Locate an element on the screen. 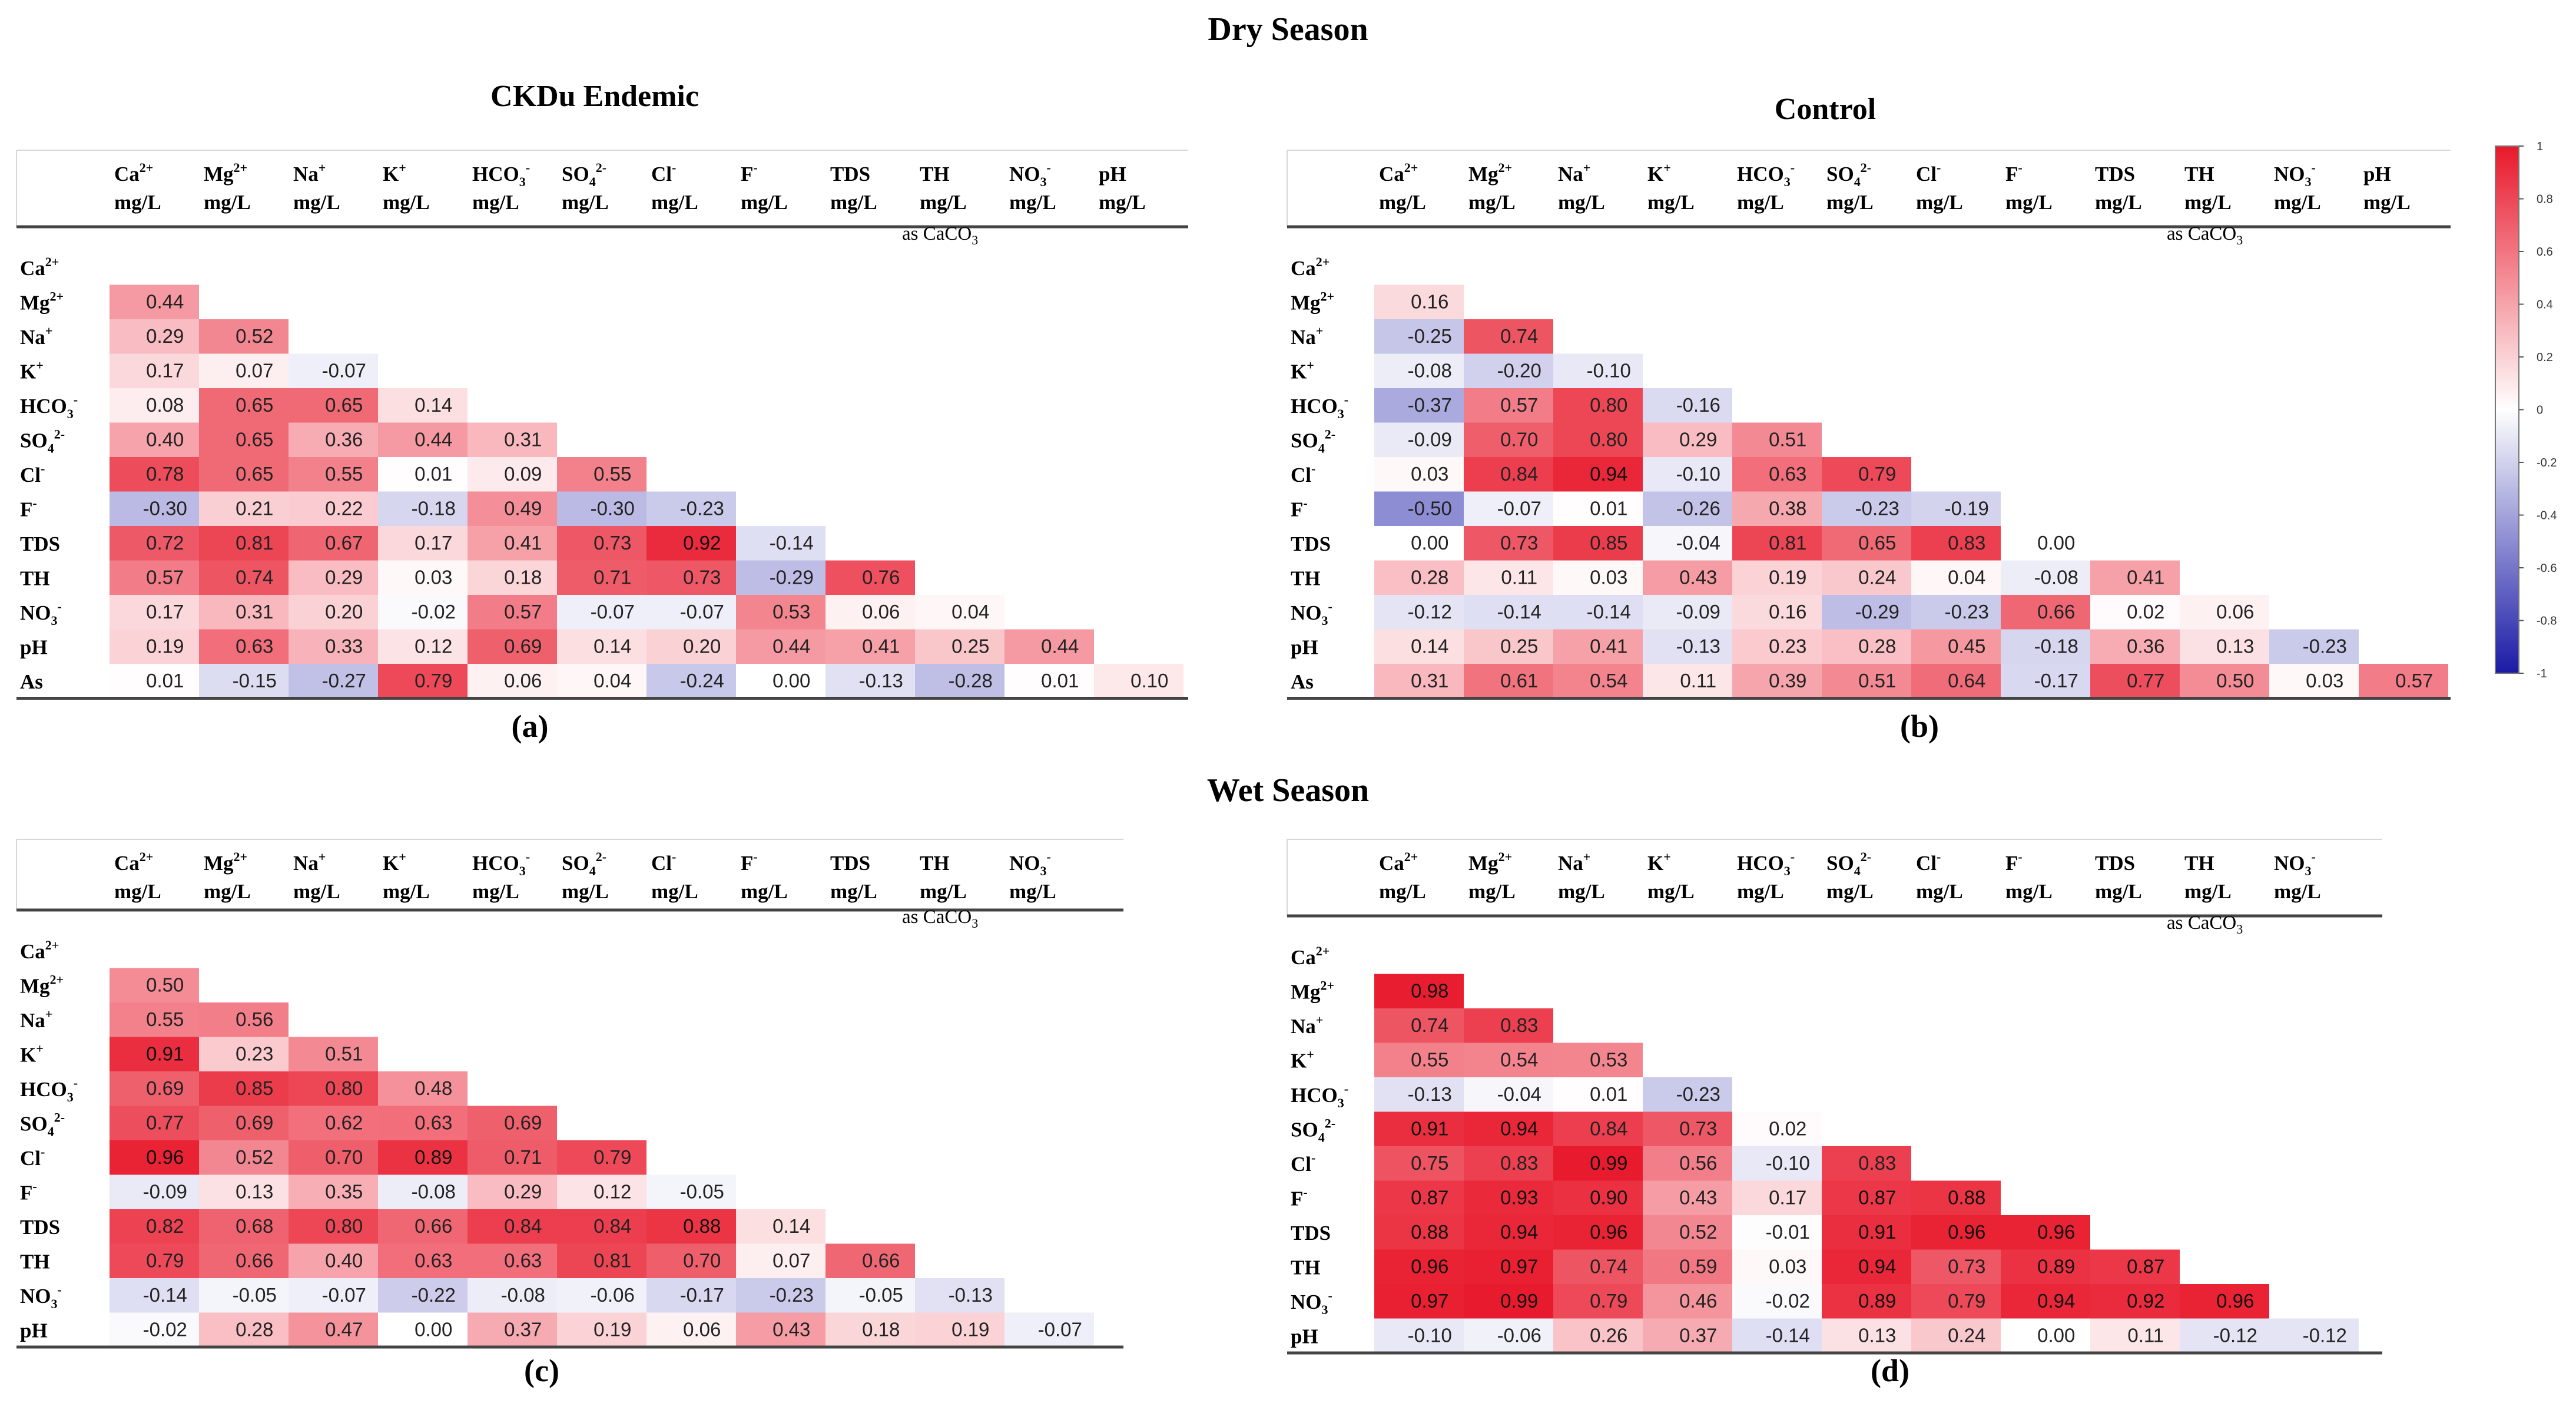 Image resolution: width=2576 pixels, height=1403 pixels. cell-value-a-2-0: 0.29 is located at coordinates (165, 336).